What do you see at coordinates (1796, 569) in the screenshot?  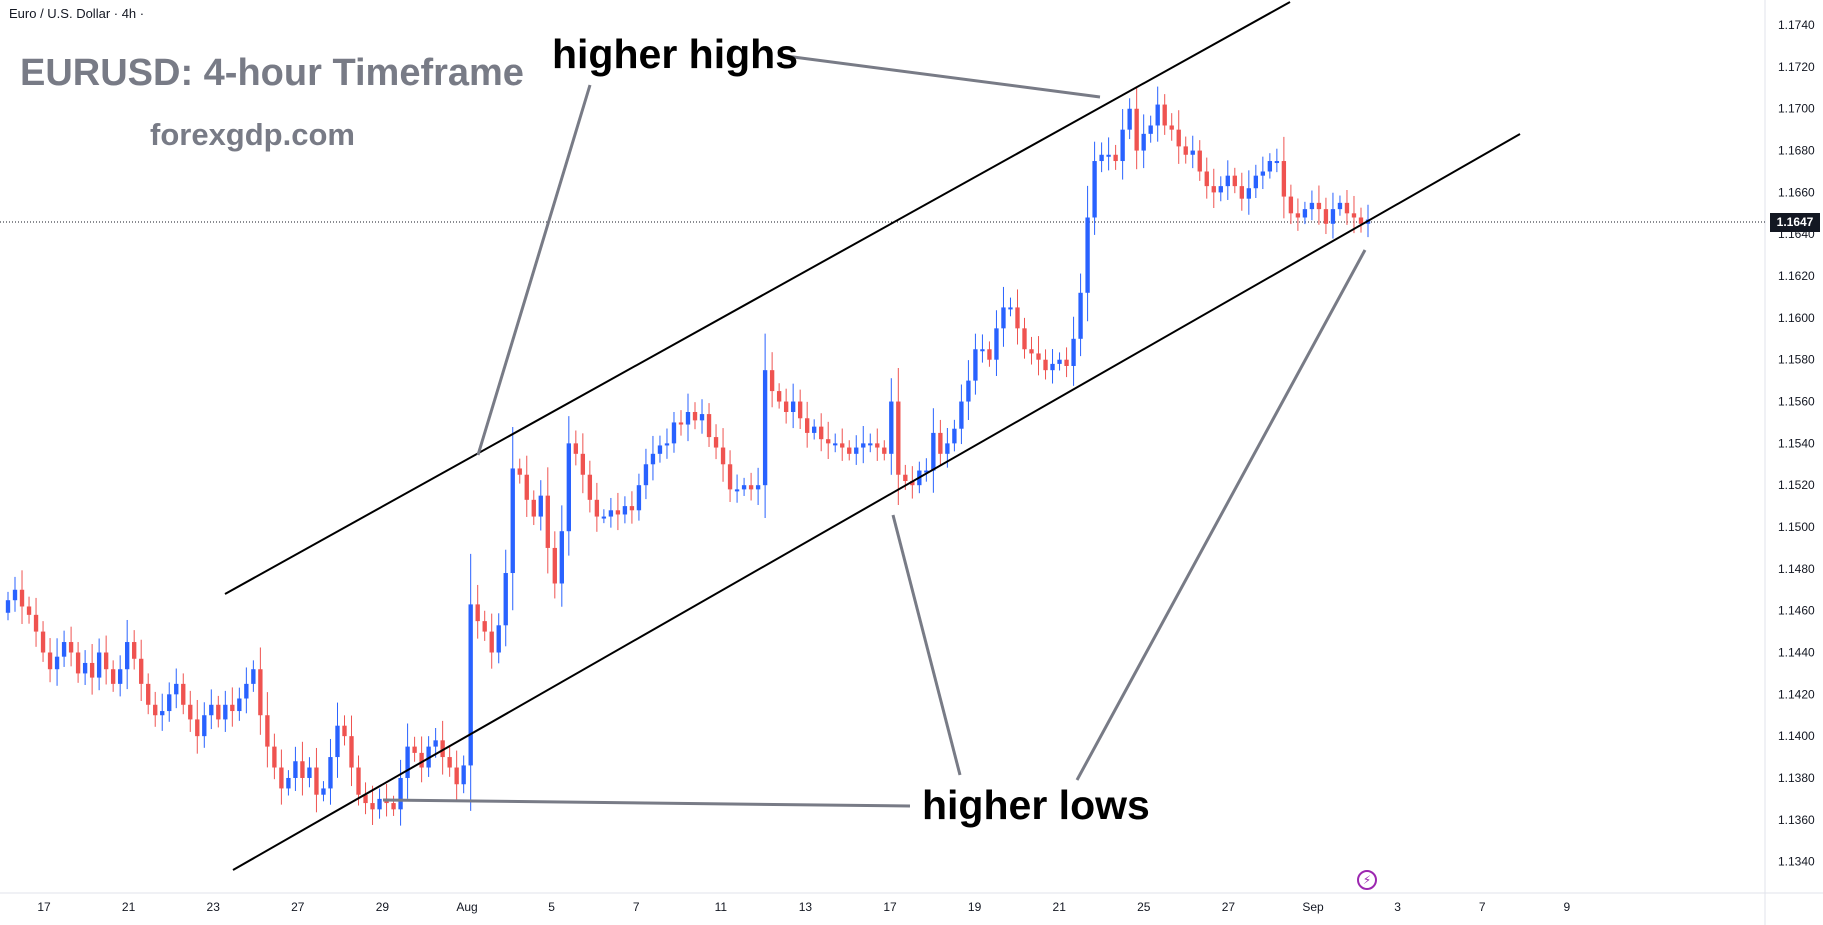 I see `price-tick-label: 1.1480` at bounding box center [1796, 569].